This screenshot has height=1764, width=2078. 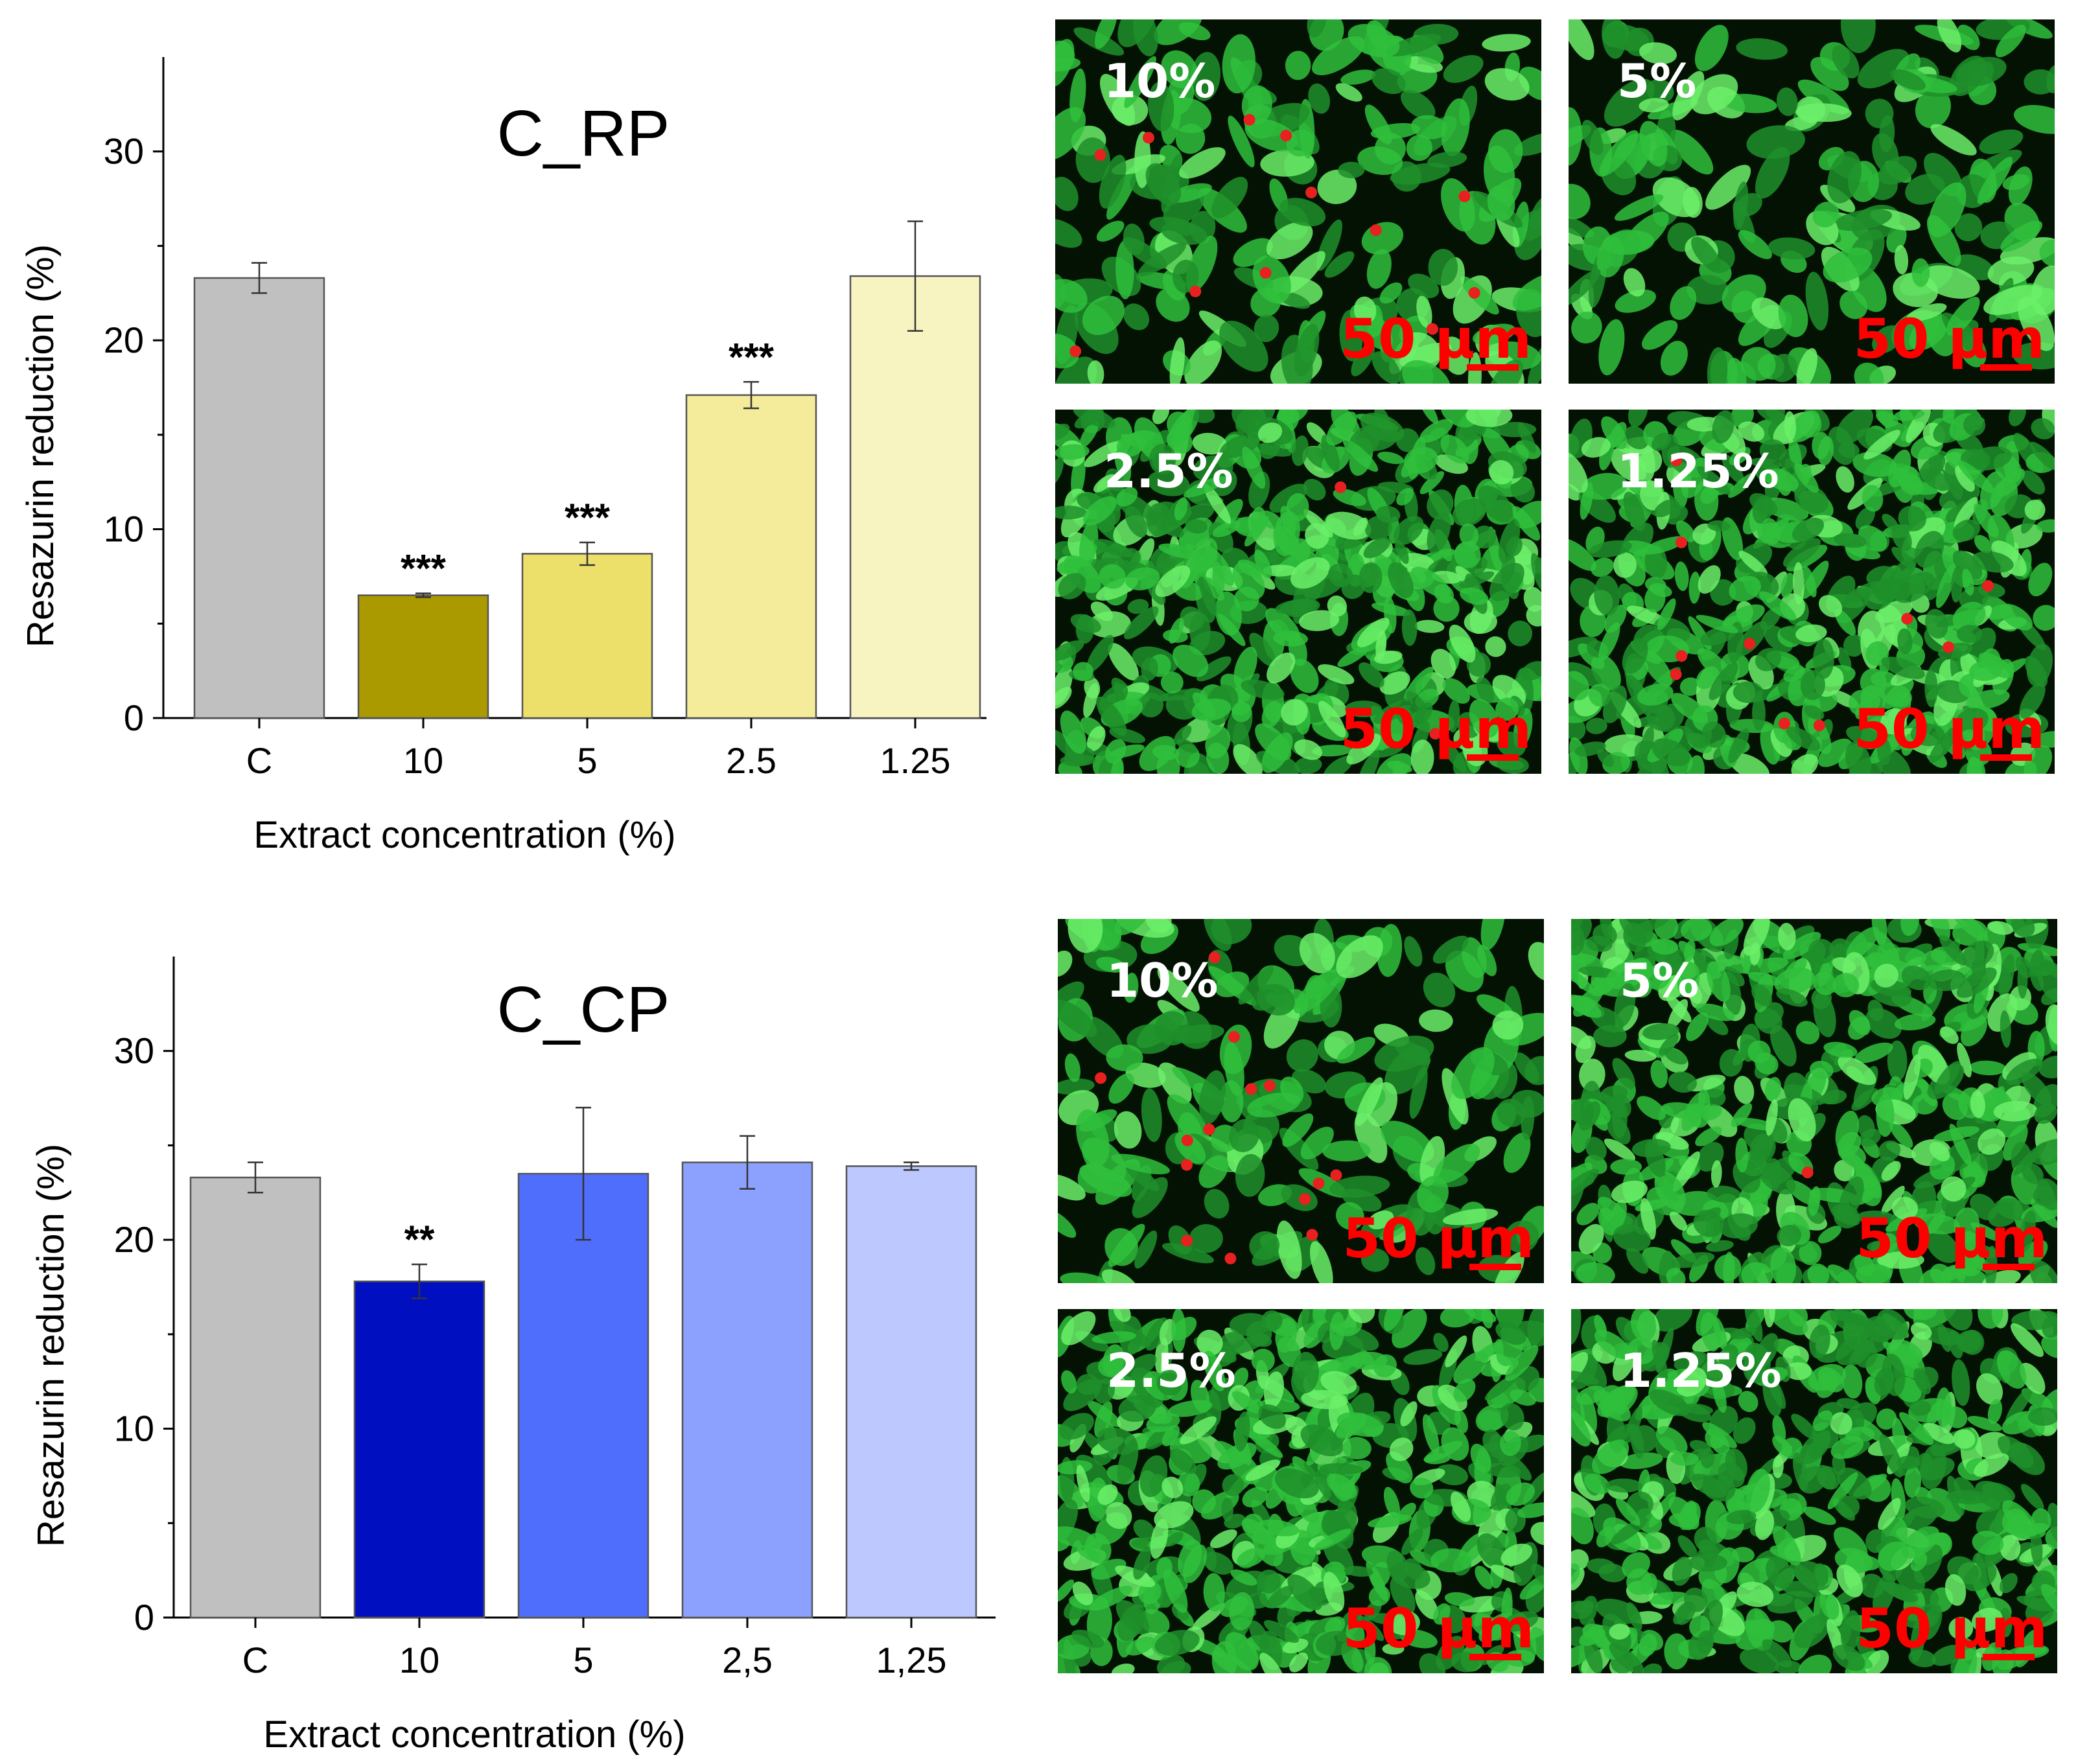 I want to click on scale-bar-label: 50 µm, so click(x=1439, y=1628).